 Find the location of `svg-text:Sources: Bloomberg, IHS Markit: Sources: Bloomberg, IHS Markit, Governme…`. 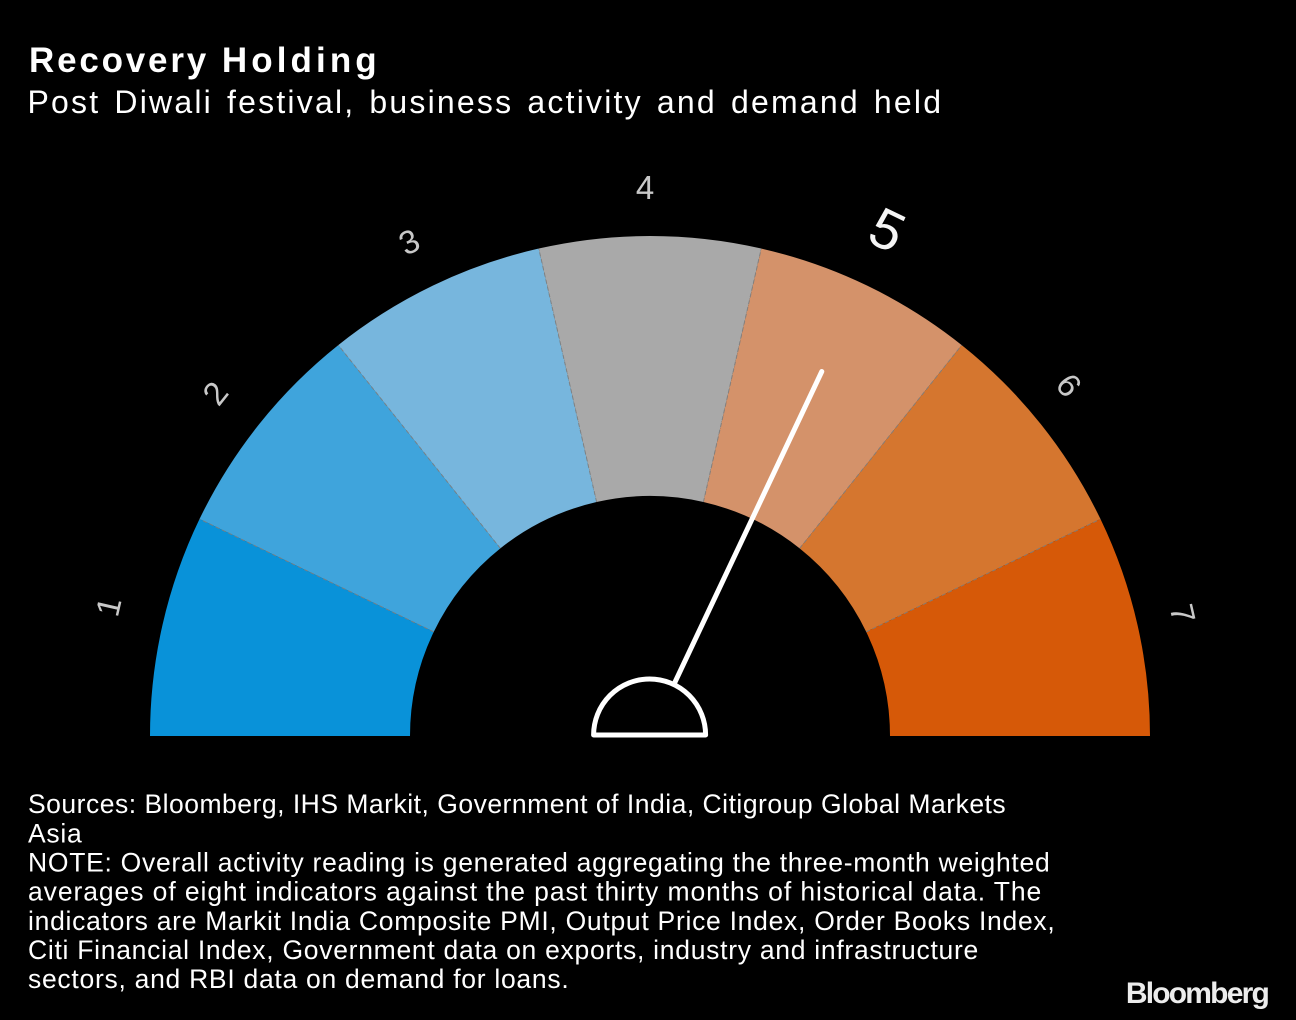

svg-text:Sources: Bloomberg, IHS Markit: Sources: Bloomberg, IHS Markit, Governme… is located at coordinates (517, 804).